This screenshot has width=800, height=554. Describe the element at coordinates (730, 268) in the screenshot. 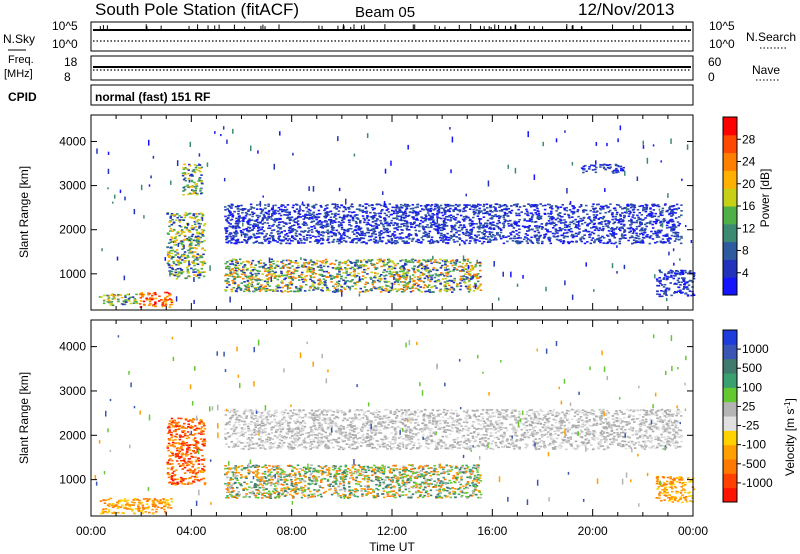

I see `colorbar-swatch` at that location.